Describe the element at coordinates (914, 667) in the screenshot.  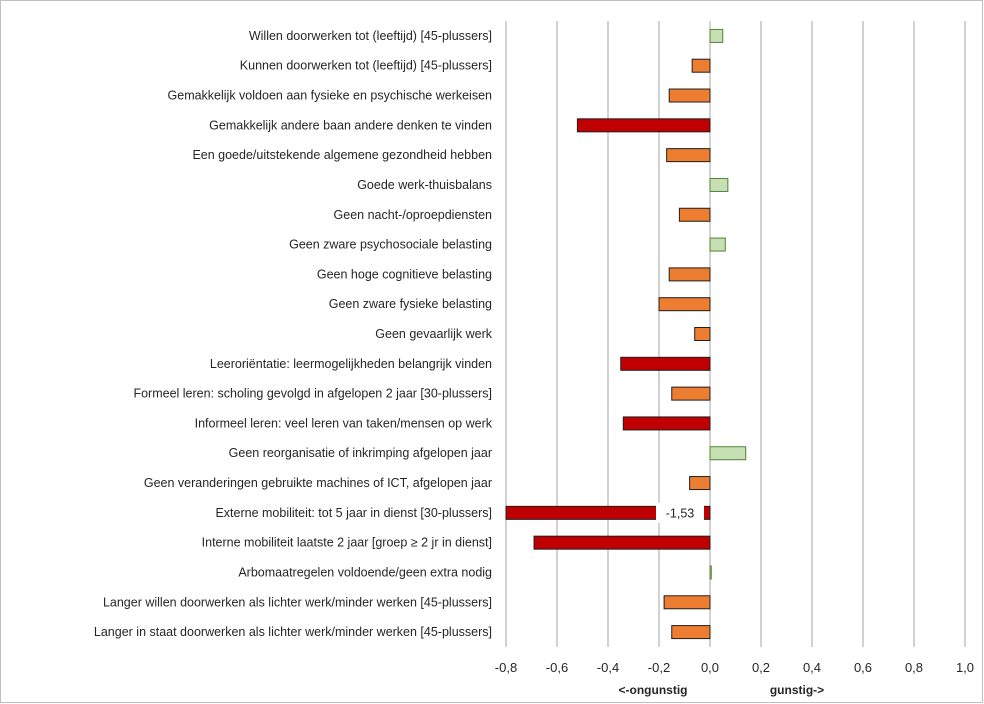
I see `x-tick-label: 0,8` at that location.